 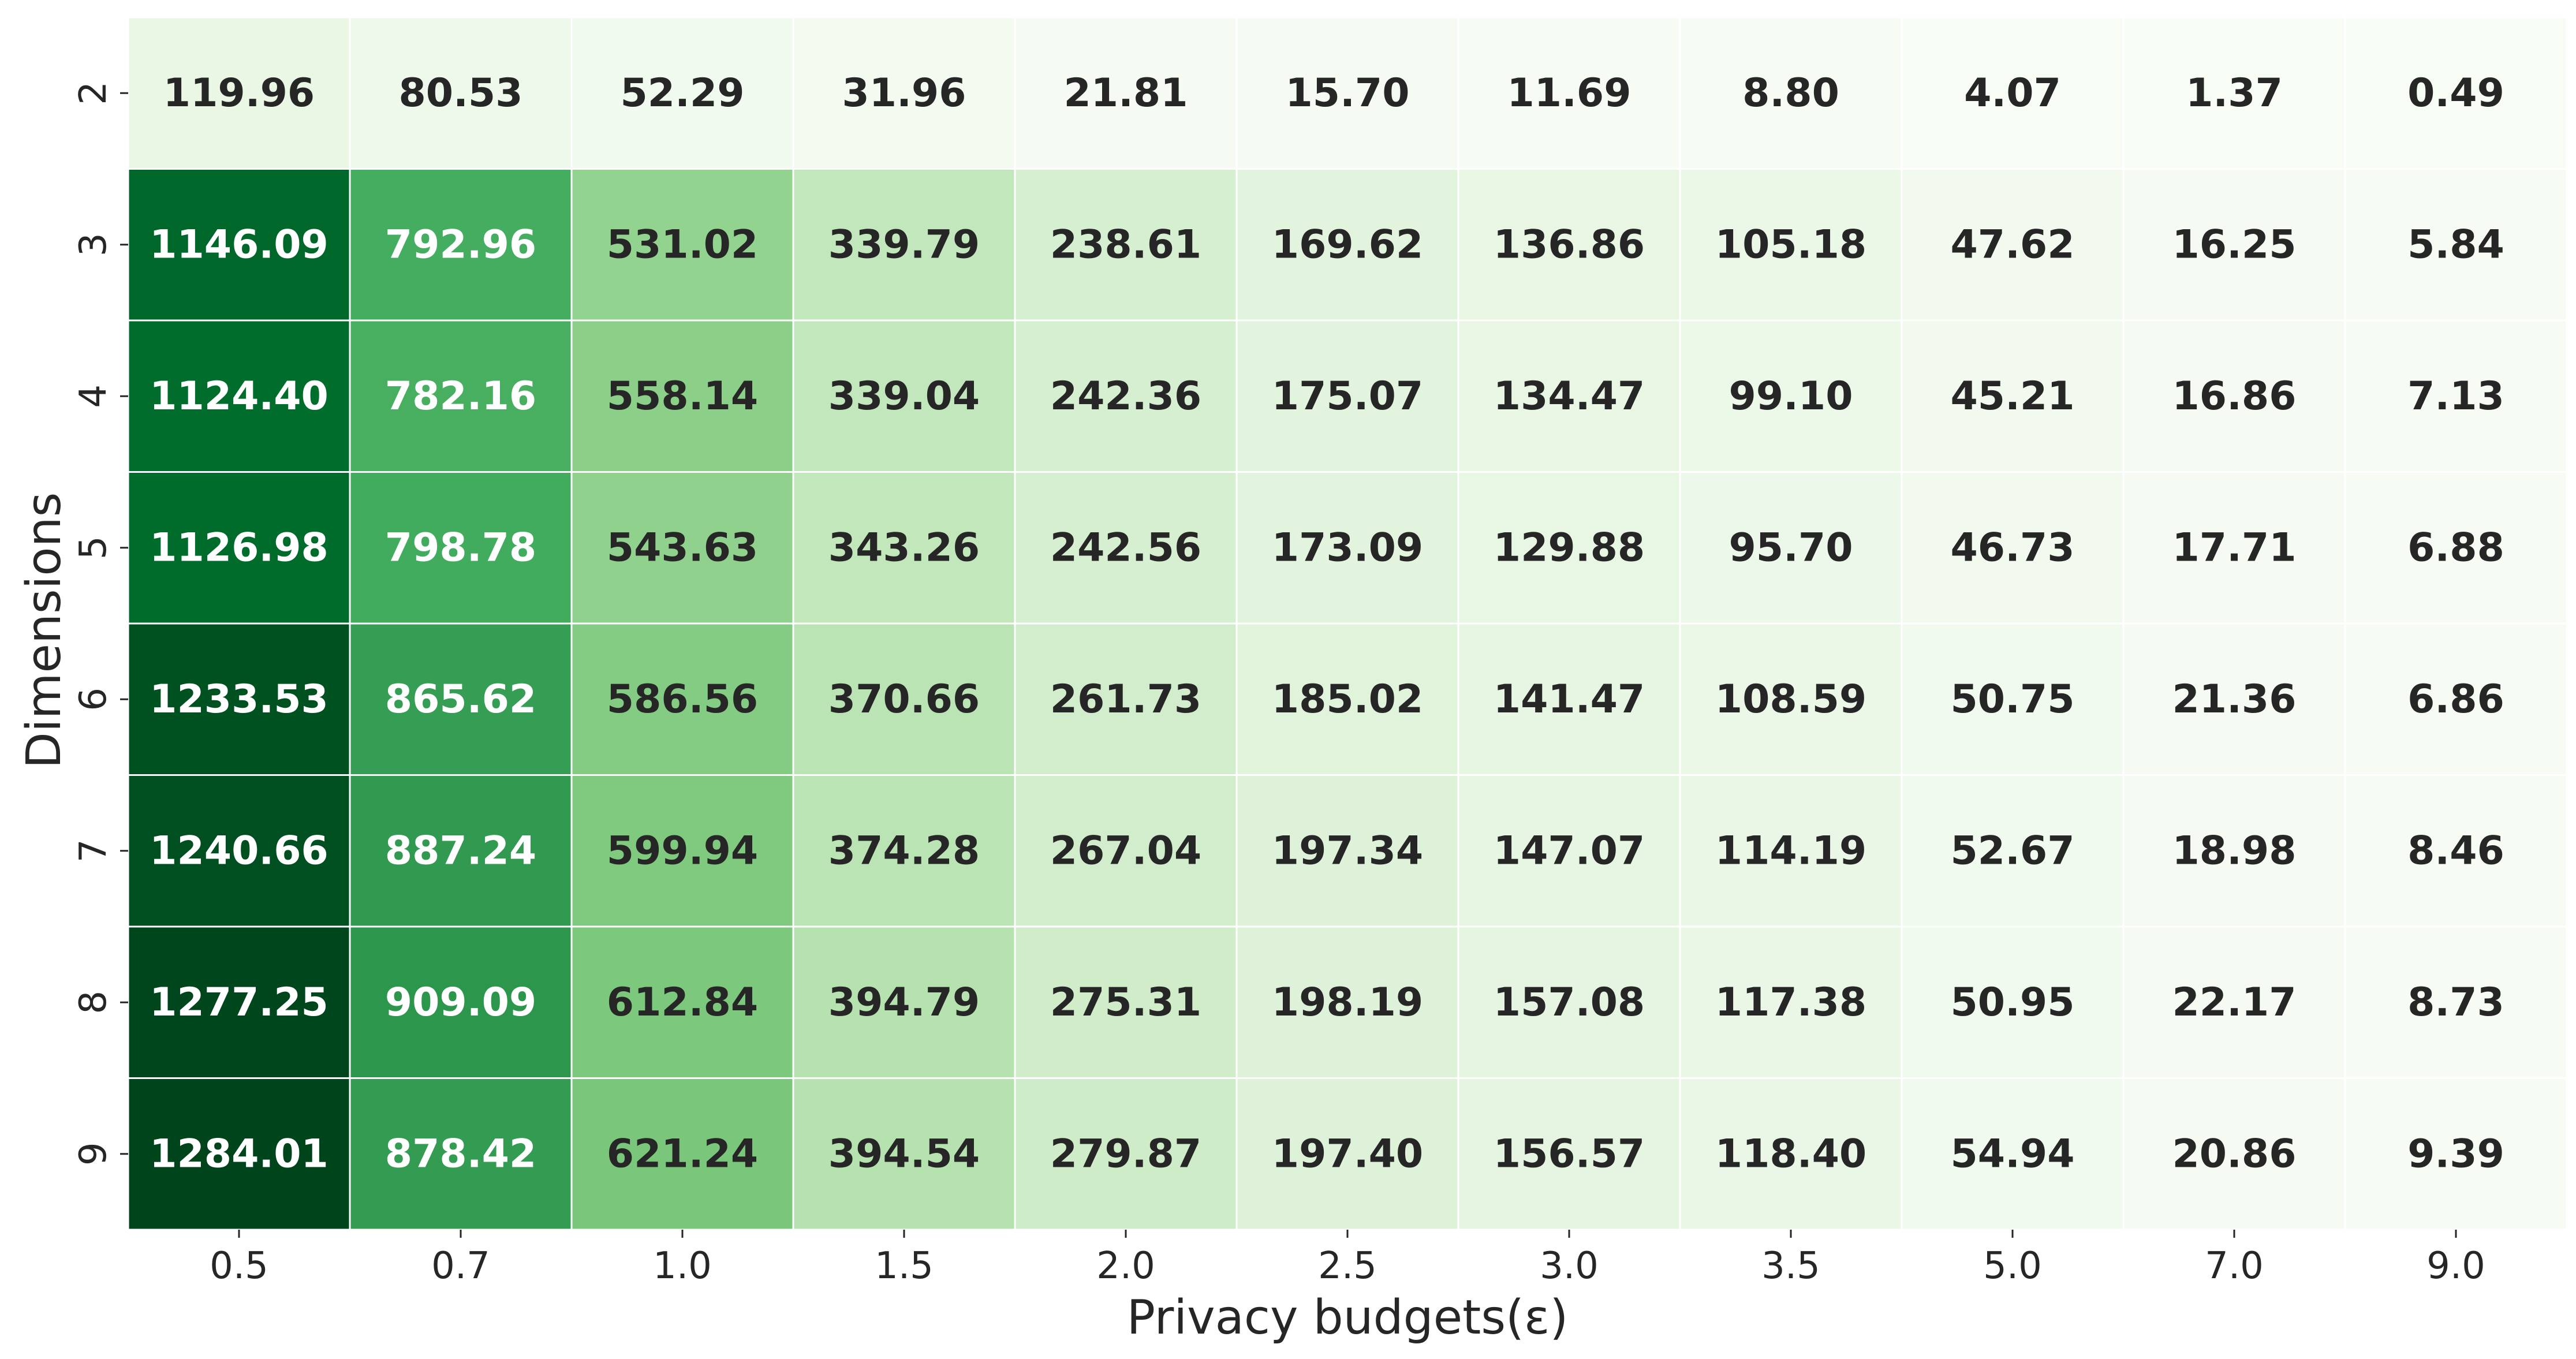 What do you see at coordinates (460, 93) in the screenshot?
I see `heatmap-cell-label: 80.53` at bounding box center [460, 93].